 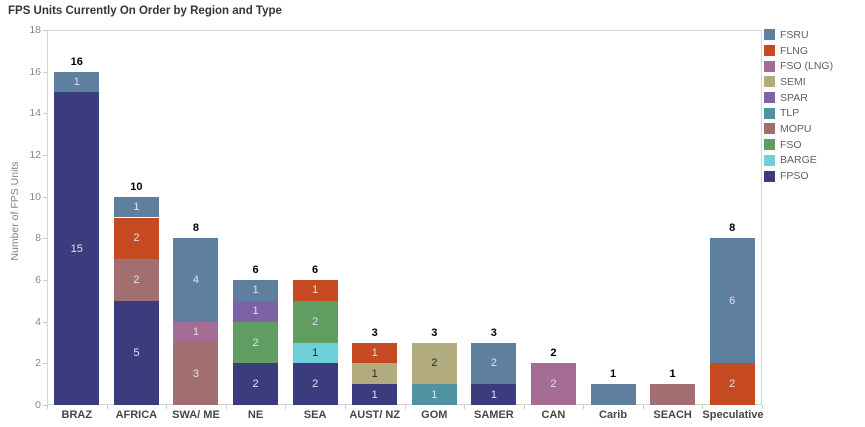 I want to click on legend-label: FSRU, so click(x=794, y=34).